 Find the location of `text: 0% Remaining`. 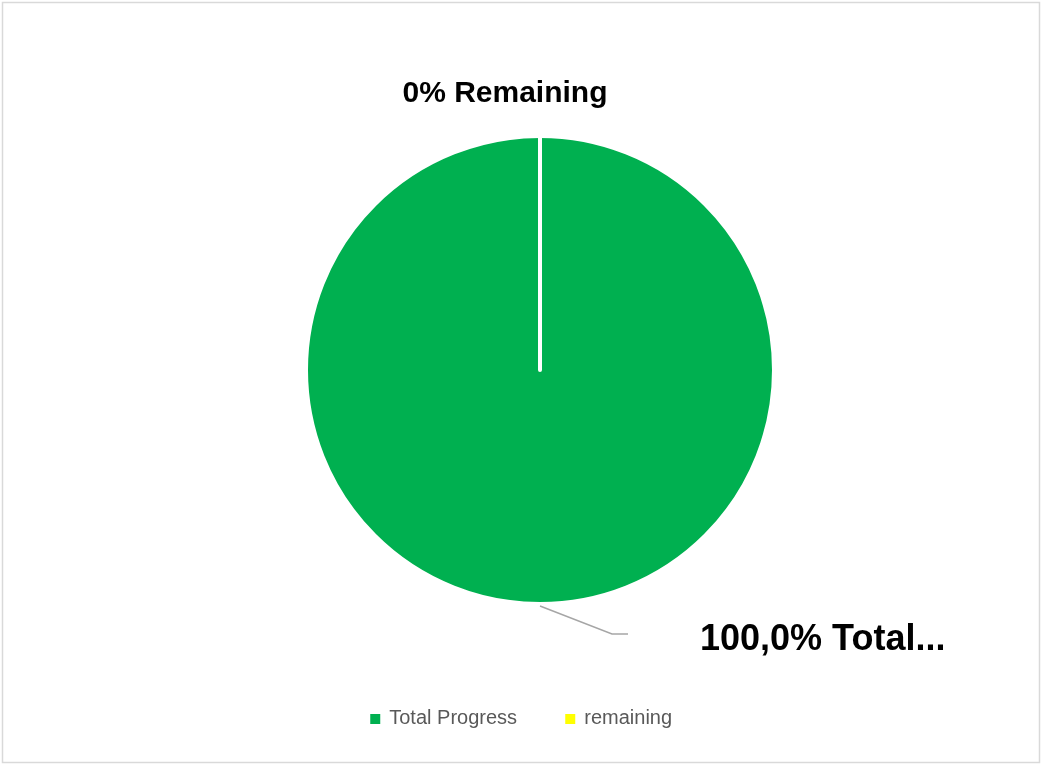

text: 0% Remaining is located at coordinates (505, 91).